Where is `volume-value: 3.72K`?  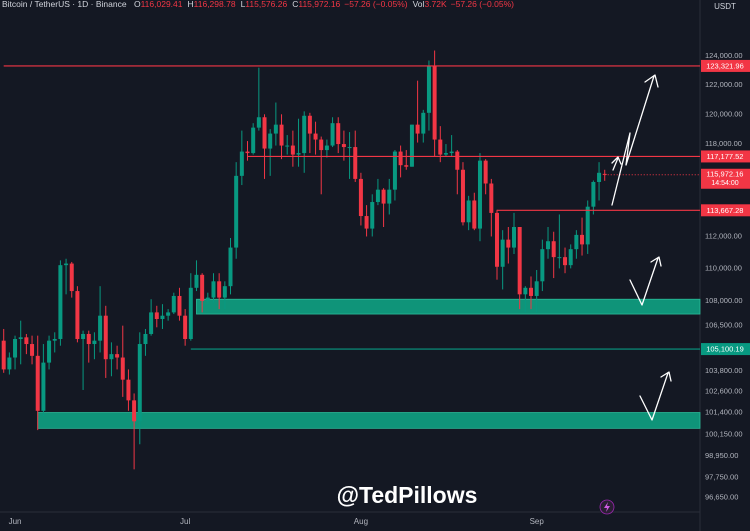
volume-value: 3.72K is located at coordinates (435, 4).